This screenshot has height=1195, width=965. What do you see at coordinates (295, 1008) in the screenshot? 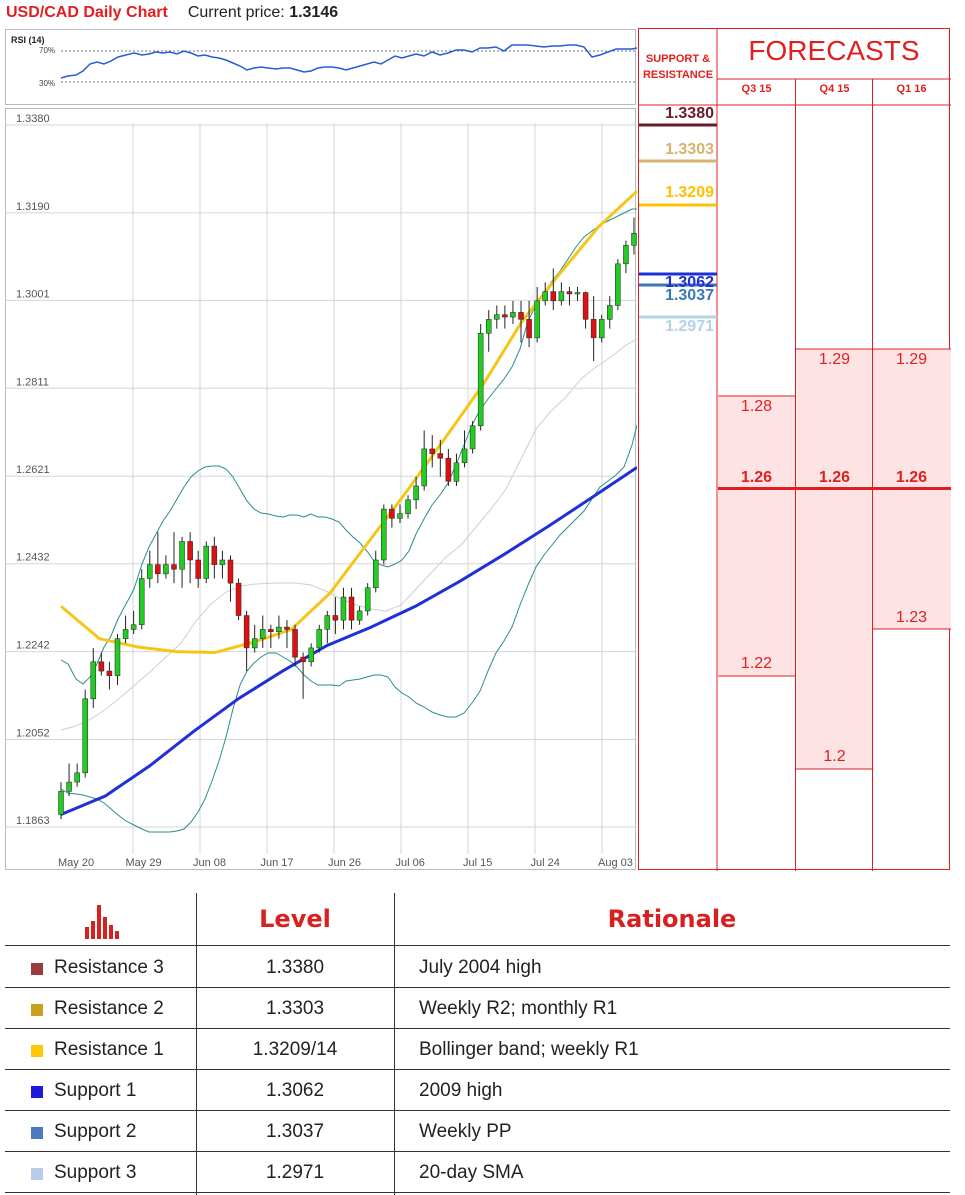
I see `level-value: 1.3303` at bounding box center [295, 1008].